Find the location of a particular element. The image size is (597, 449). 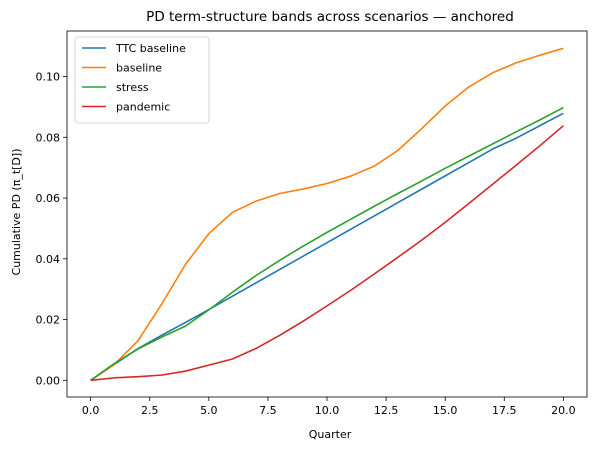

y-tick-label: 0.02 is located at coordinates (48, 320).